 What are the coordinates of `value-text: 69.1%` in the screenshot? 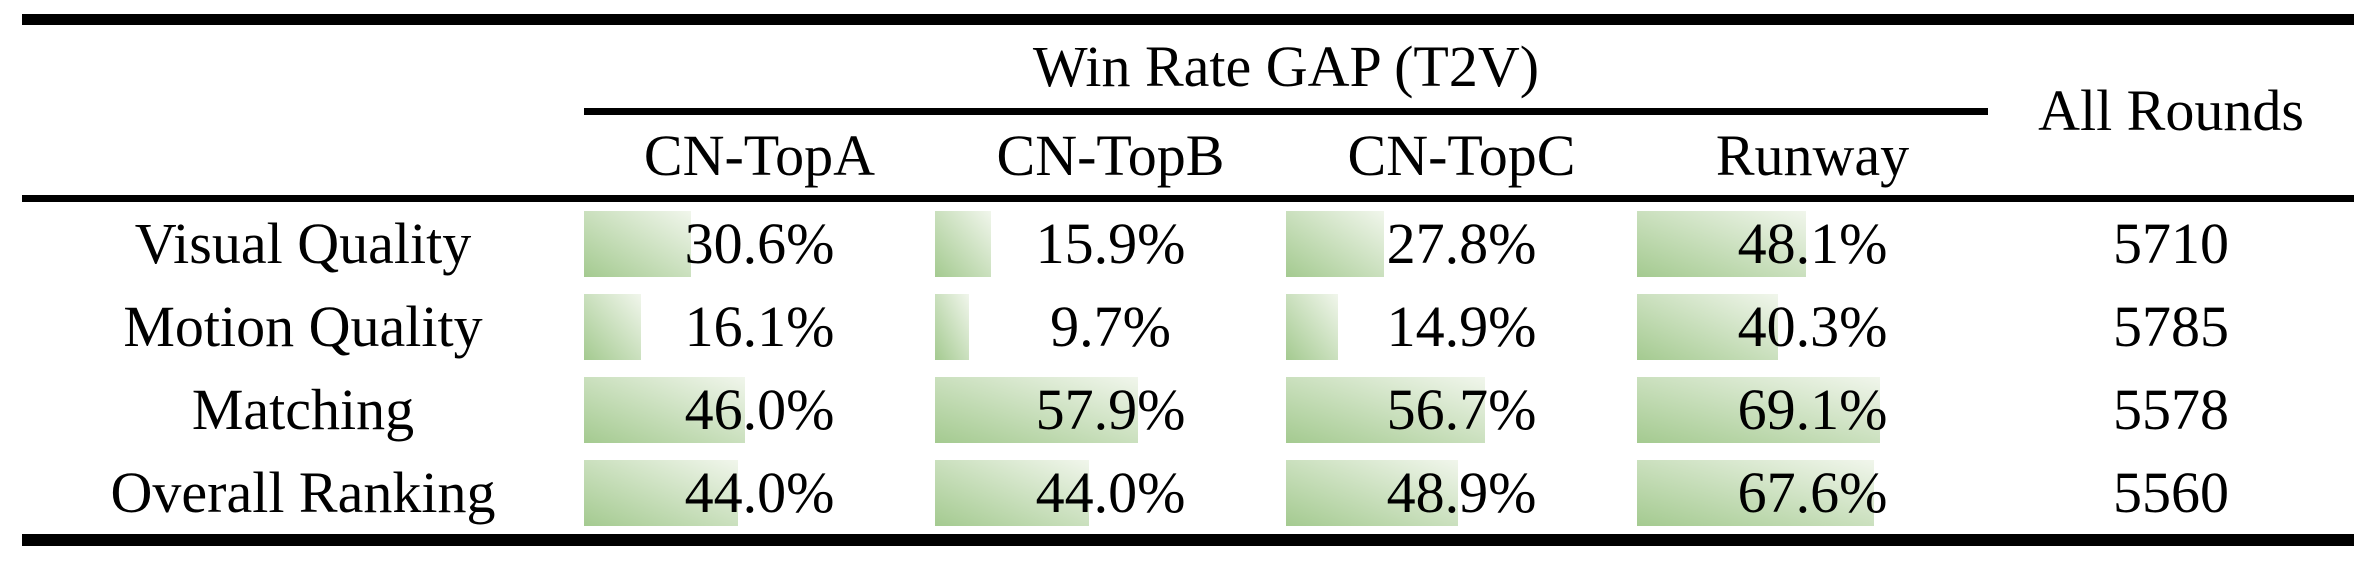 It's located at (1812, 409).